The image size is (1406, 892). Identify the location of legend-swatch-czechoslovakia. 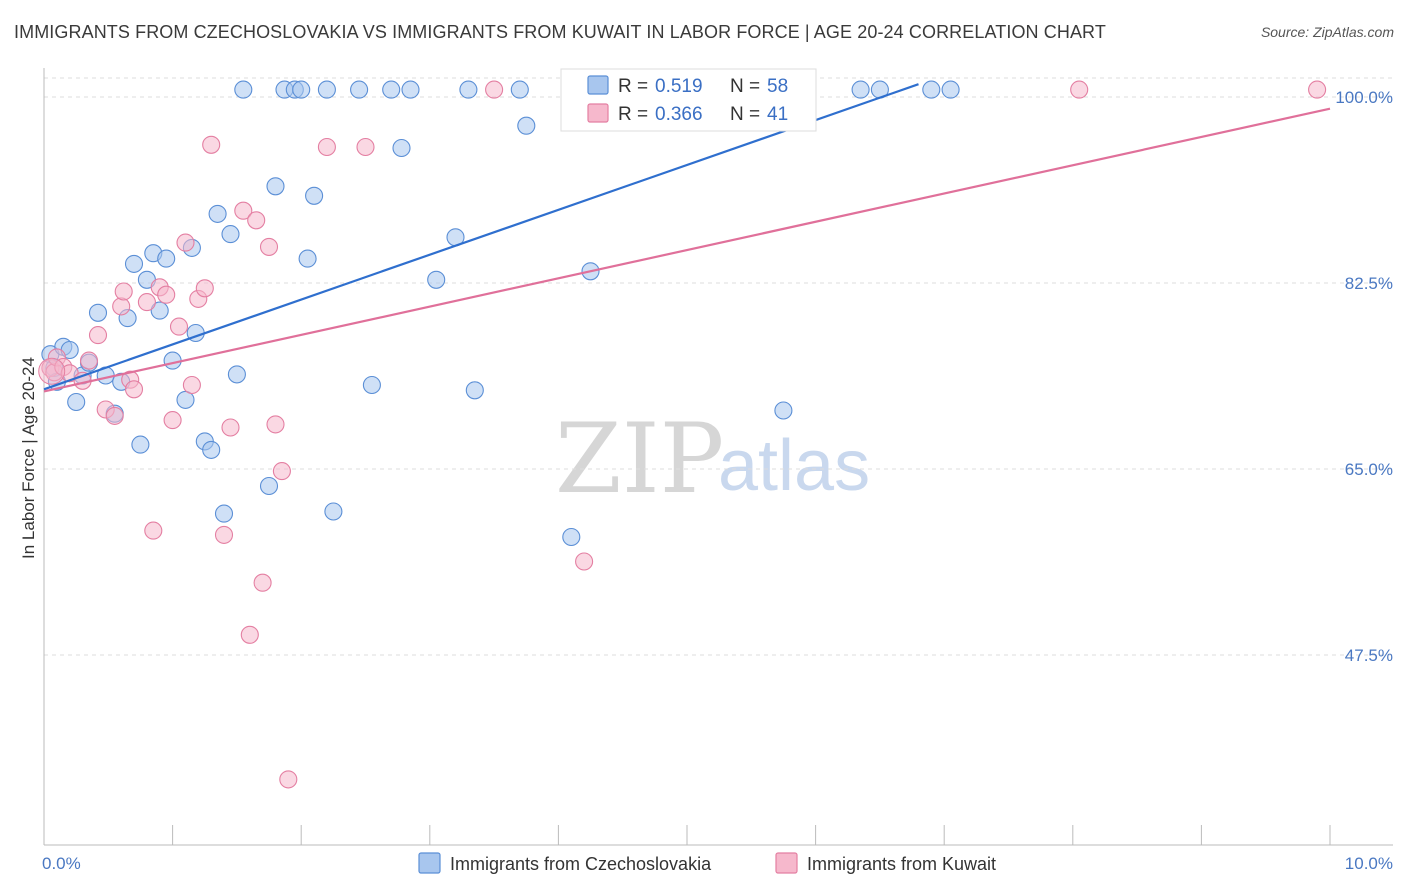
(429, 863).